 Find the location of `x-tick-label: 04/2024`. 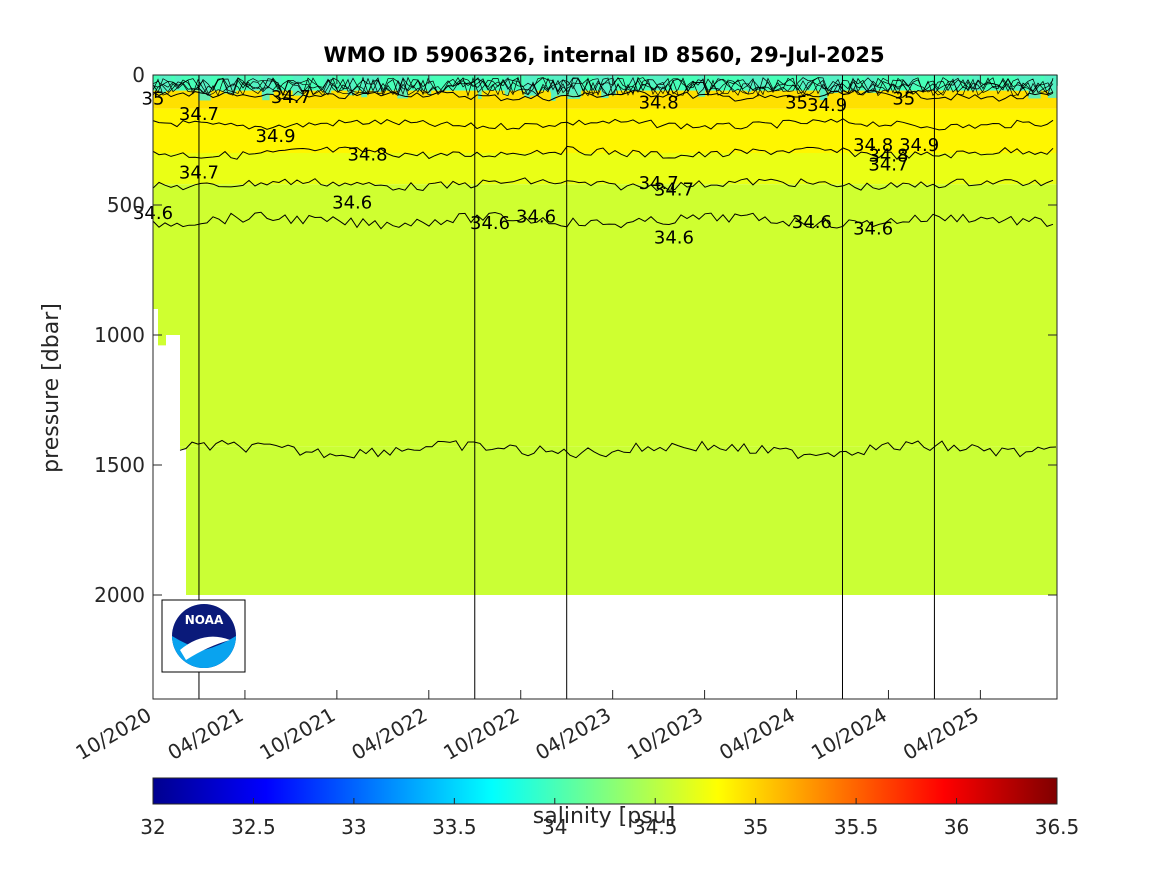

x-tick-label: 04/2024 is located at coordinates (757, 734).